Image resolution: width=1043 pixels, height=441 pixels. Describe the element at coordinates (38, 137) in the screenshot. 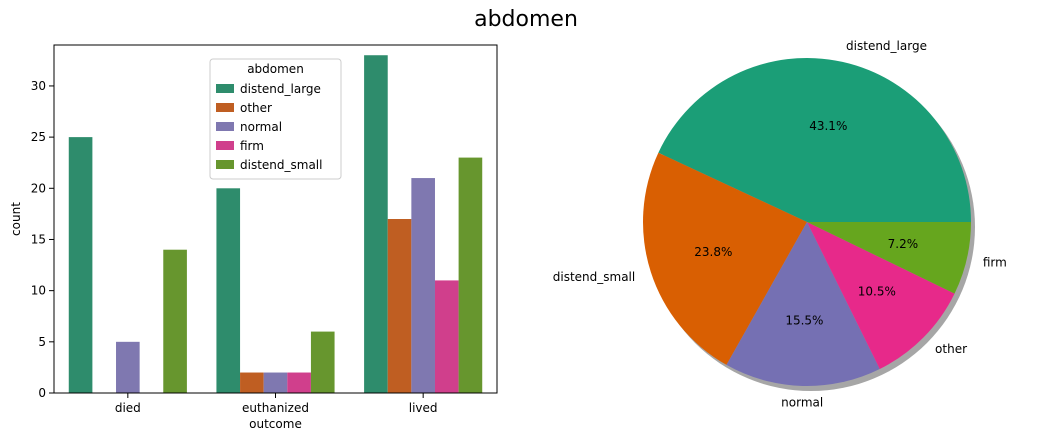

I see `y-tick-label: 25` at that location.